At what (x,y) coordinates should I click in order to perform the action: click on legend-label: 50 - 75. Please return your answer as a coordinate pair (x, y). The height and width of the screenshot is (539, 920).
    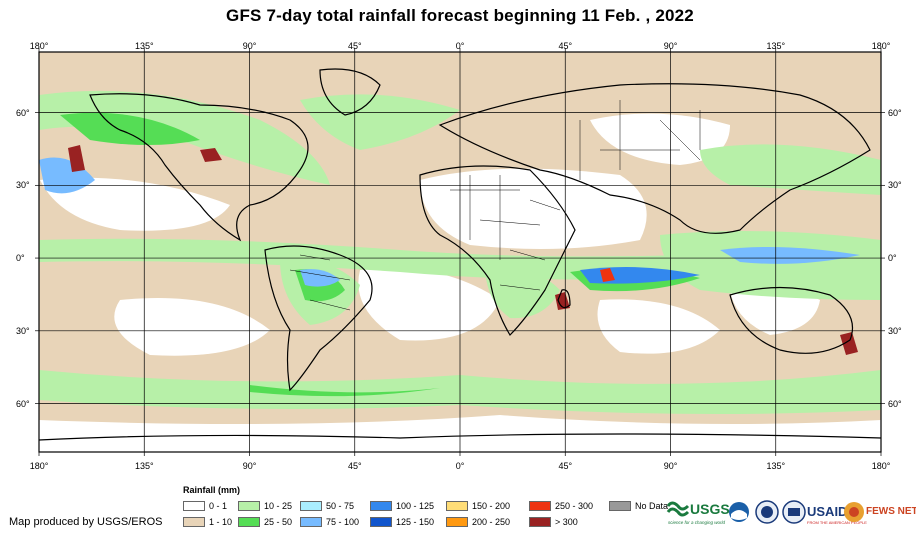
    Looking at the image, I should click on (340, 505).